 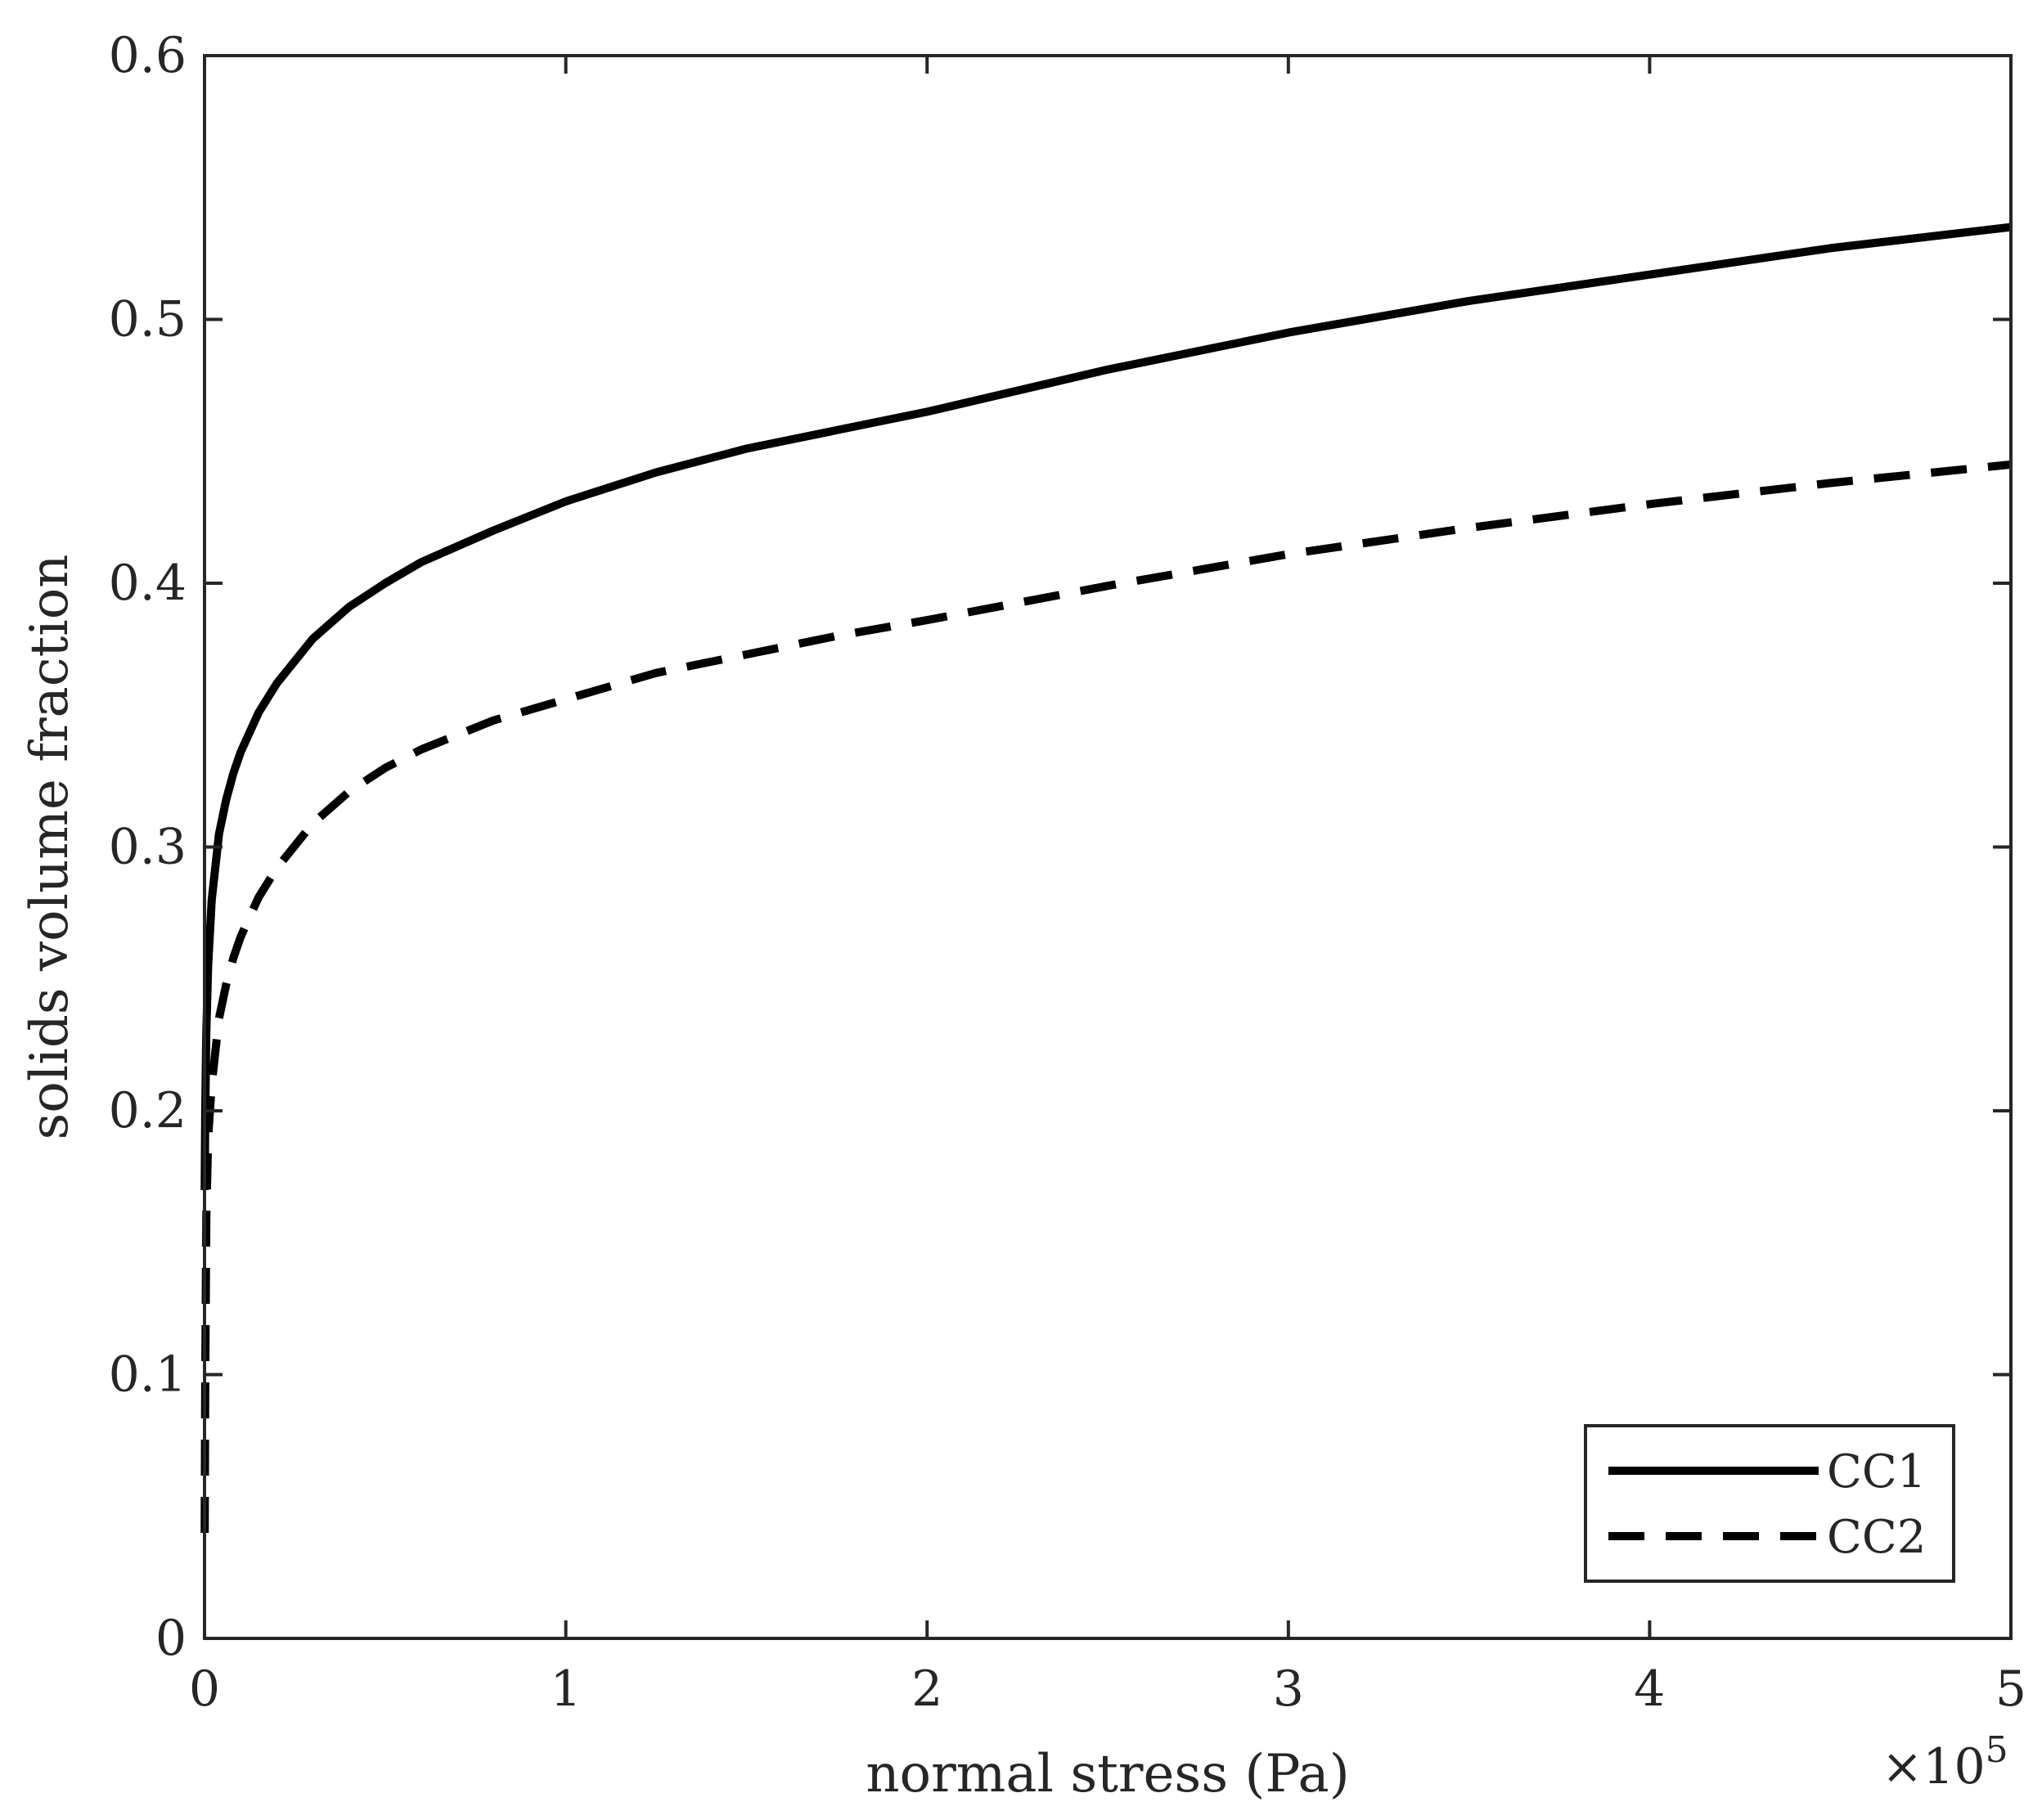 I want to click on y-tick-label: 0.3, so click(x=148, y=847).